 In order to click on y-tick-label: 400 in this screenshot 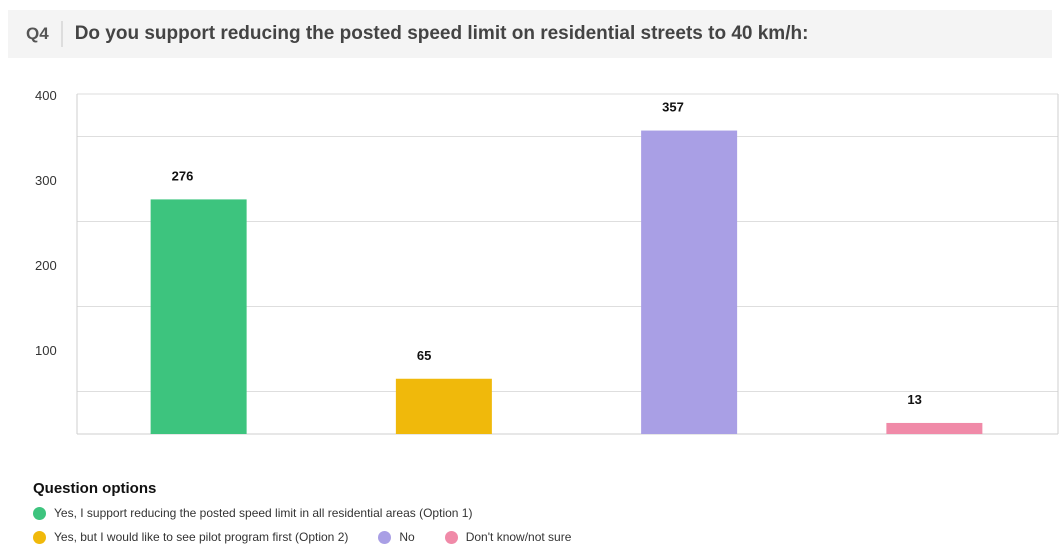, I will do `click(46, 95)`.